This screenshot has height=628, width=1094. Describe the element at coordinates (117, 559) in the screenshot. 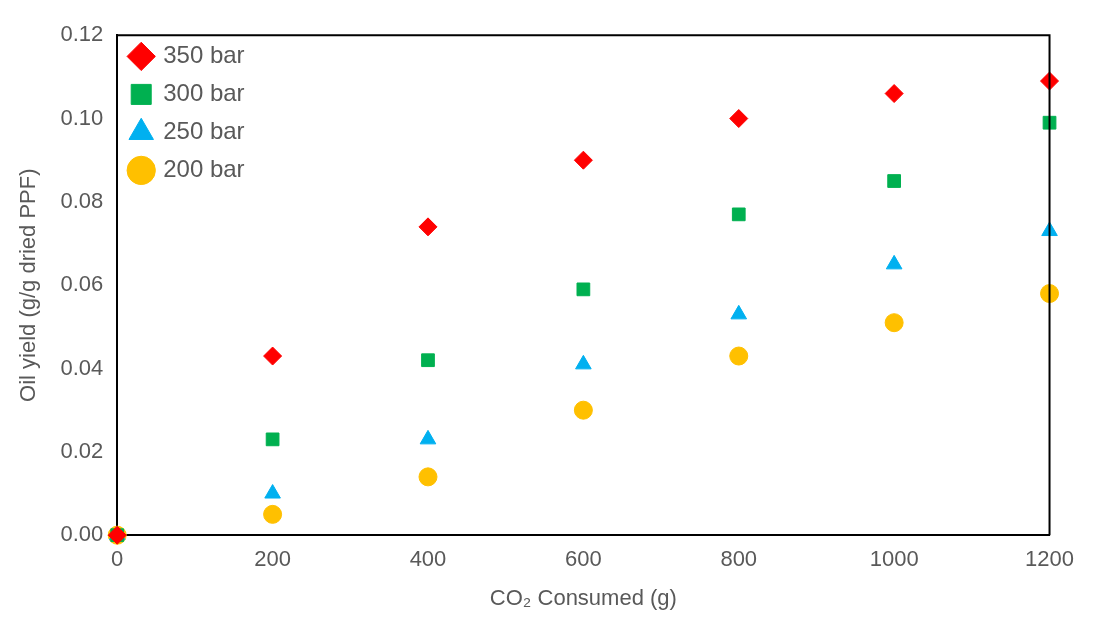

I see `x-tick-label: 0` at that location.